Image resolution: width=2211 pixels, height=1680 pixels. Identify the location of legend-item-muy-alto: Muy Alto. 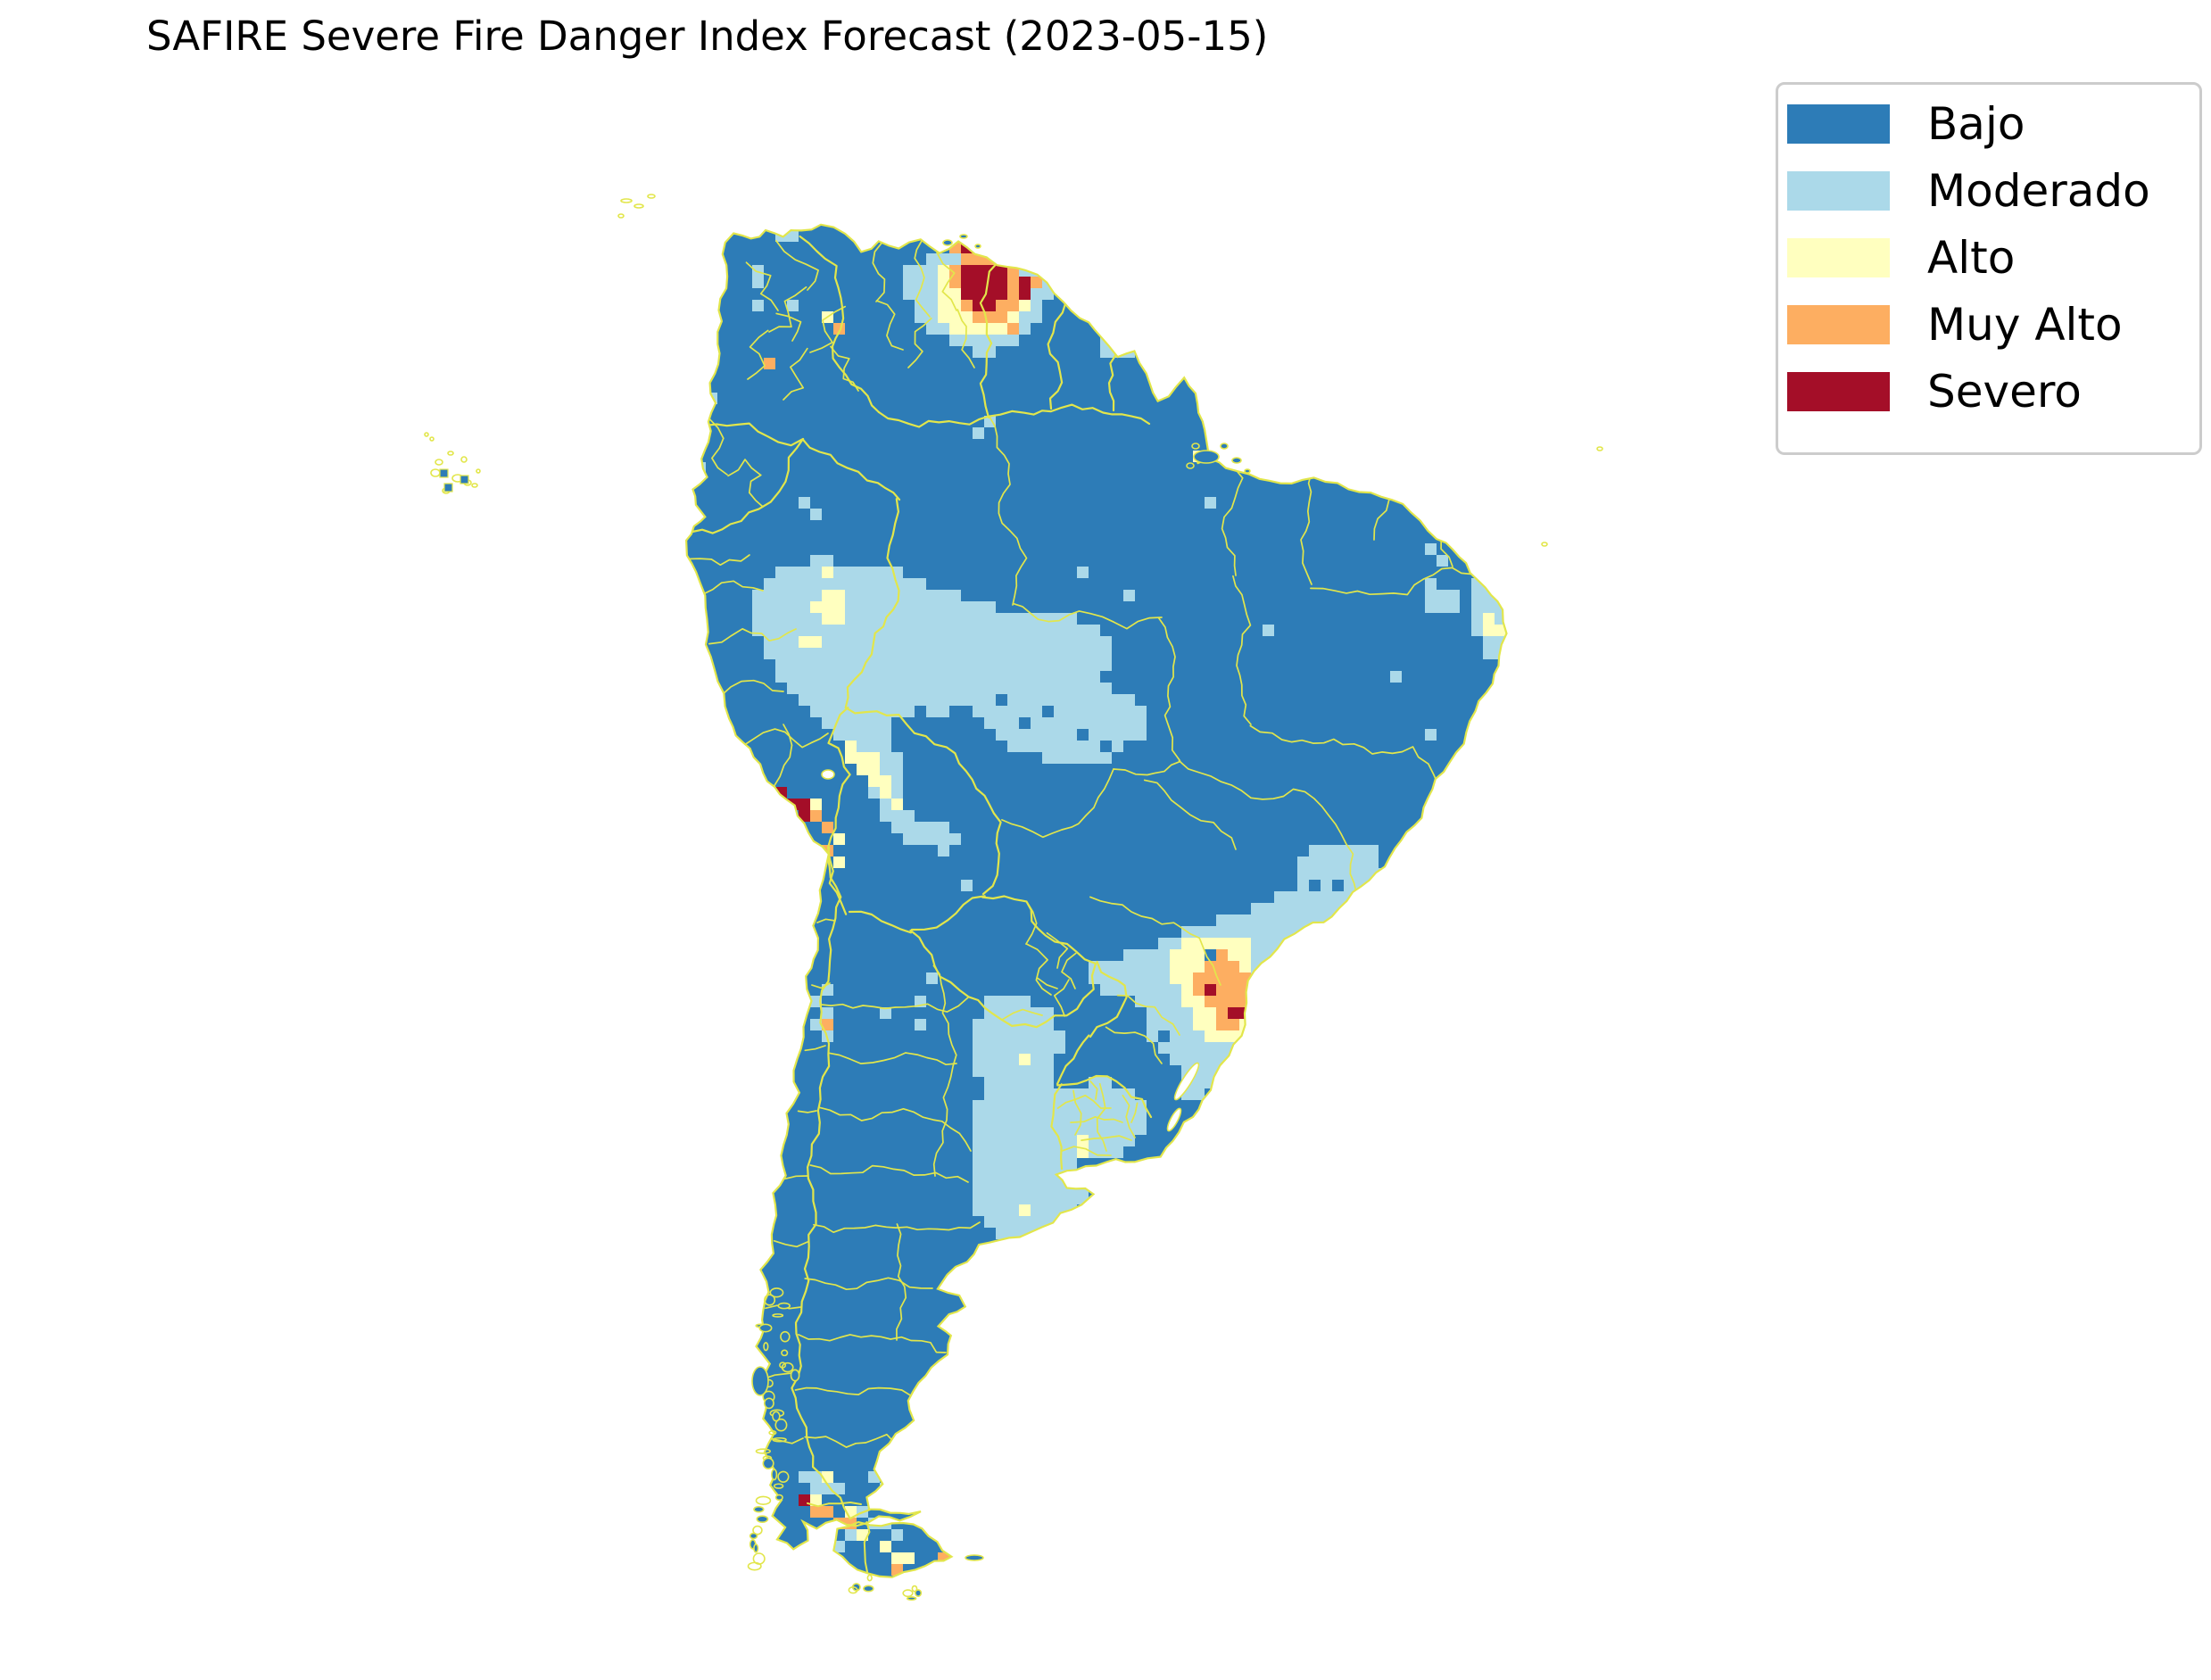
(1993, 324).